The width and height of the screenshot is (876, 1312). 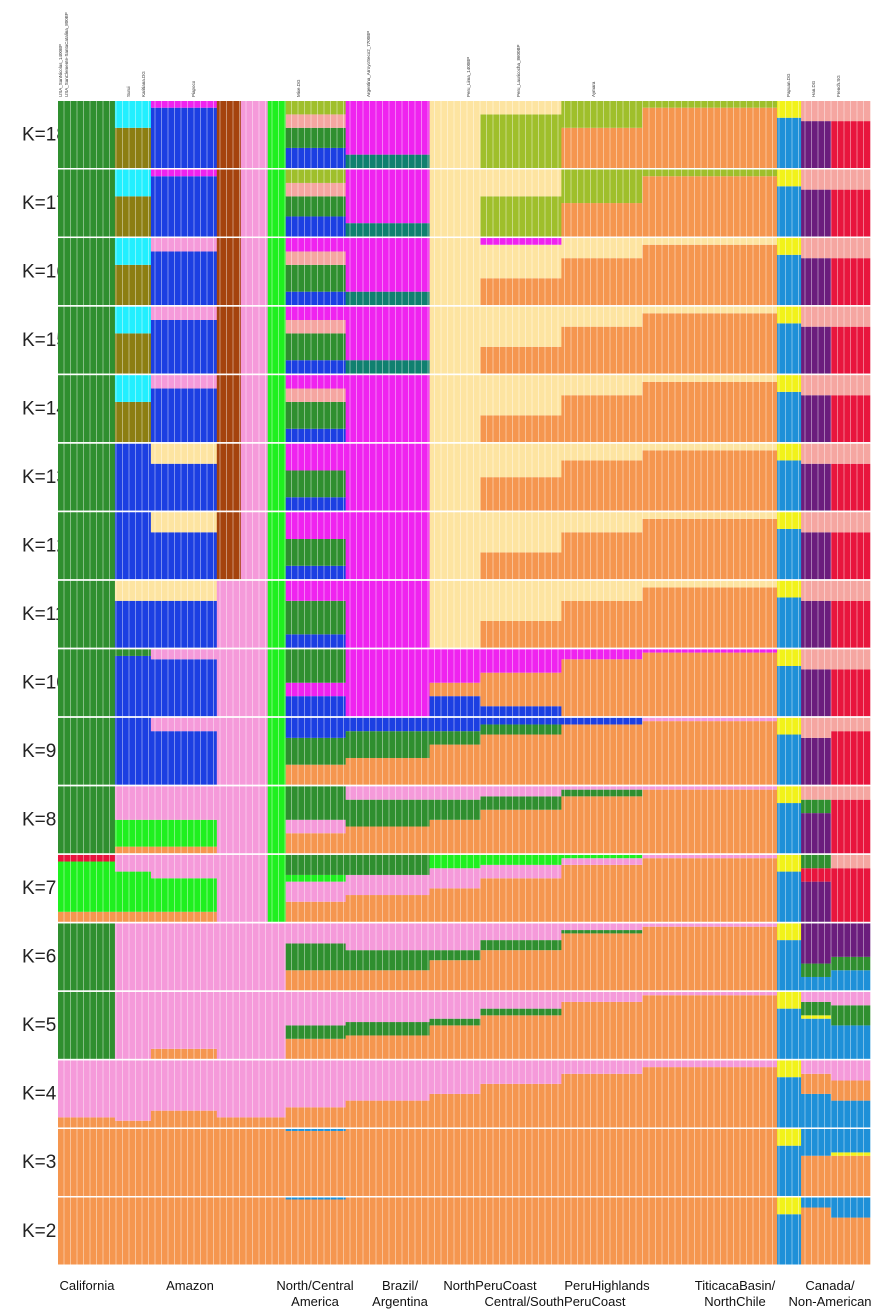 I want to click on region-label: Brazil/, so click(x=400, y=1285).